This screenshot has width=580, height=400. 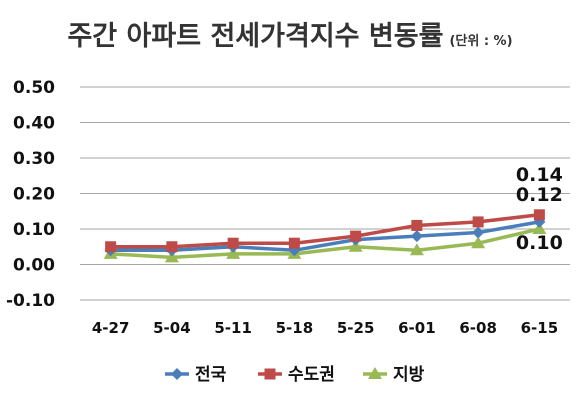 I want to click on y-tick-label: 0.50, so click(x=34, y=88).